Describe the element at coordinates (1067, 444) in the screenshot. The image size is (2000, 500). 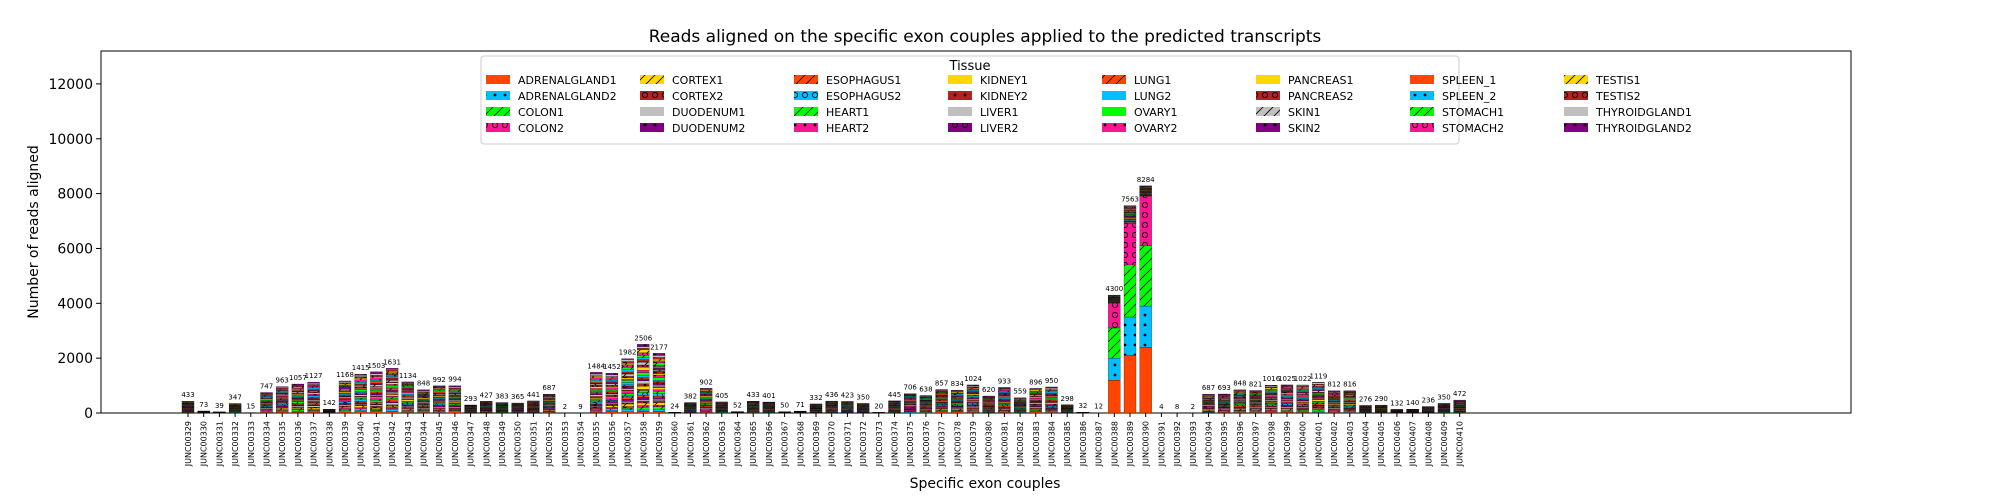
I see `x-tick-label: JUNC00385` at that location.